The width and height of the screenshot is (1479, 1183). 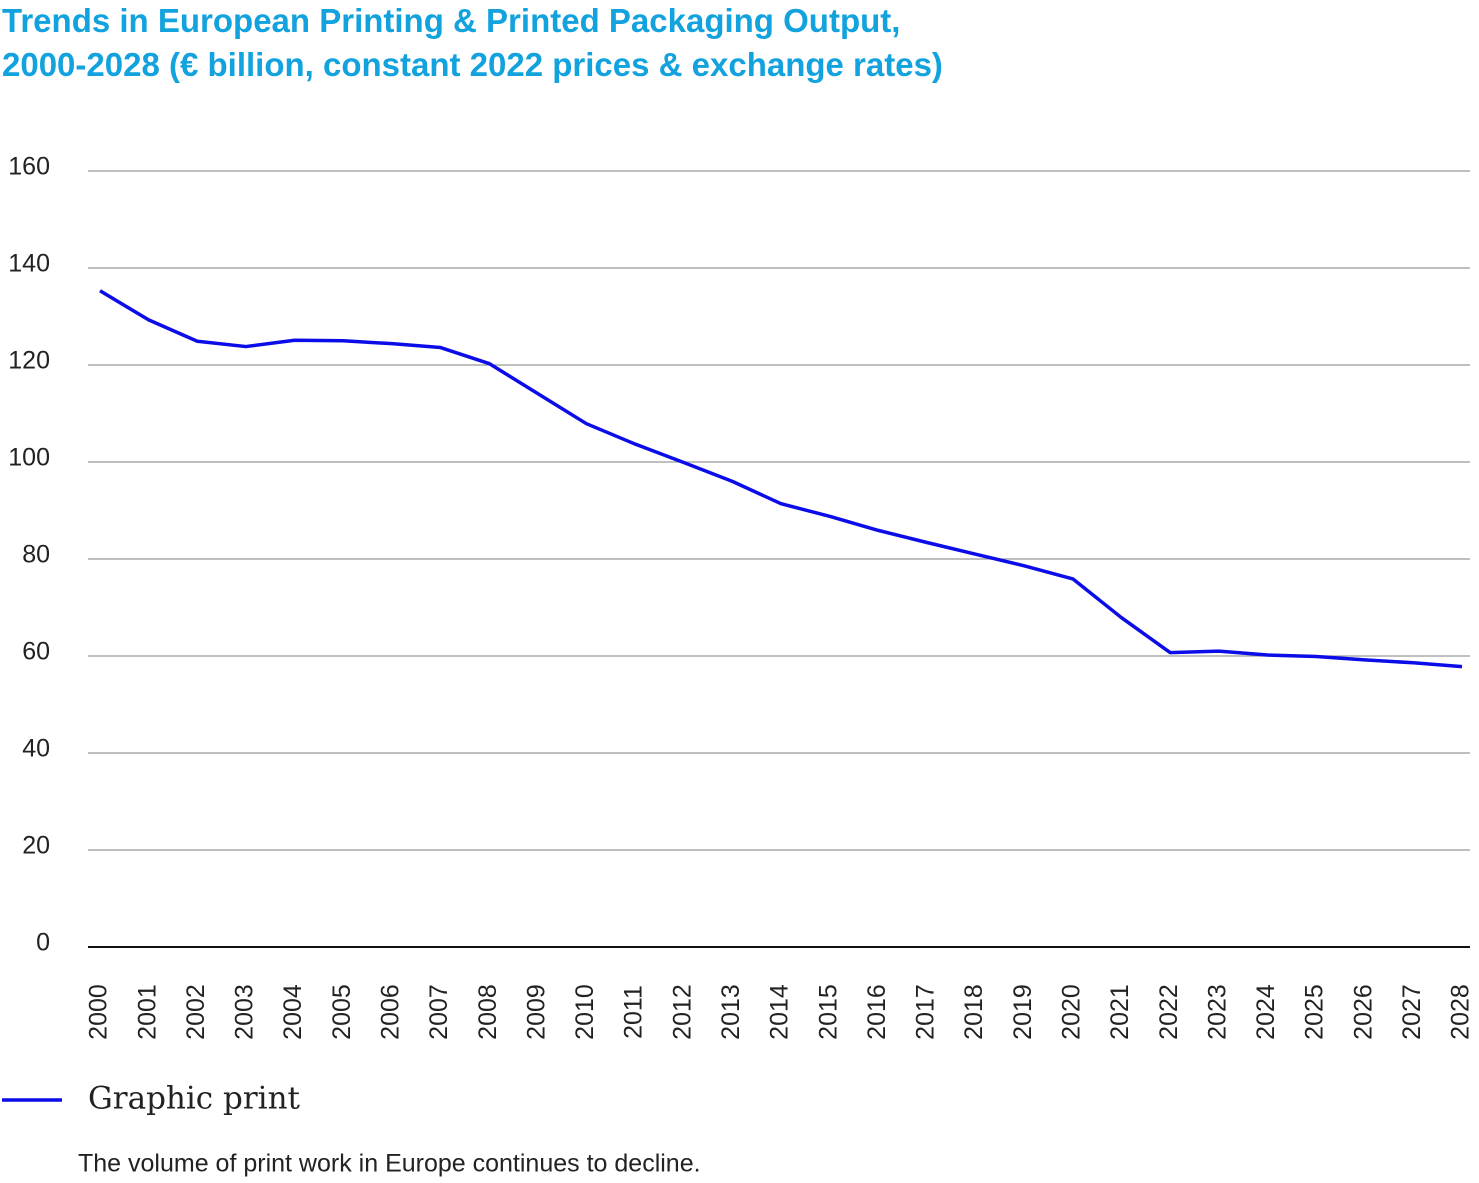 I want to click on y-tick-label: 80, so click(x=36, y=555).